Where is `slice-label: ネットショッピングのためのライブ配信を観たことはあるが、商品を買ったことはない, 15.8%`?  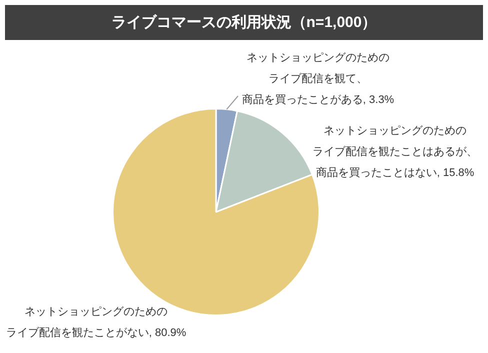 slice-label: ネットショッピングのためのライブ配信を観たことはあるが、商品を買ったことはない, 15.8% is located at coordinates (395, 152).